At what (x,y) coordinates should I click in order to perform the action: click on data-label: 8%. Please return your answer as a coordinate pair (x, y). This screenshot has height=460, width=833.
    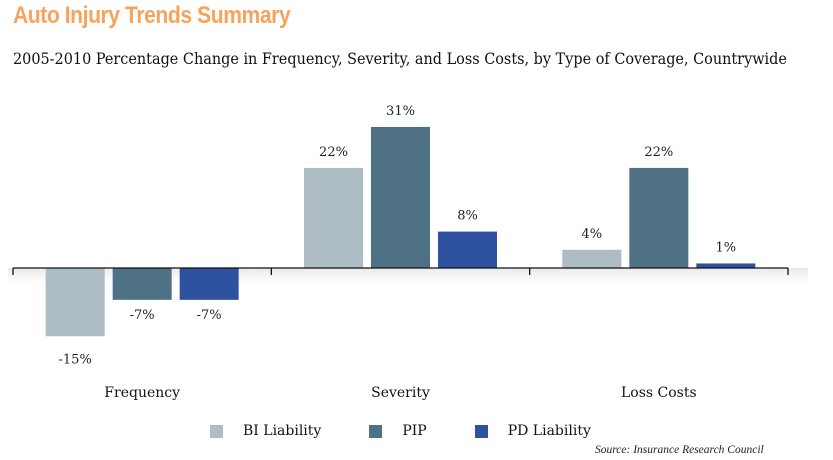
    Looking at the image, I should click on (467, 216).